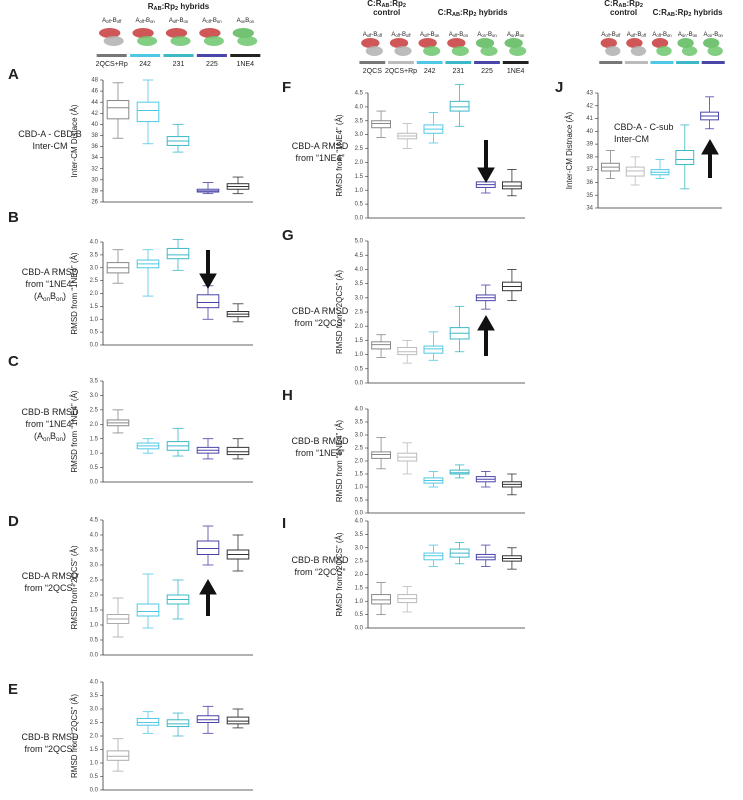 The width and height of the screenshot is (743, 800). What do you see at coordinates (714, 35) in the screenshot?
I see `structure-label: Aon-Bon` at bounding box center [714, 35].